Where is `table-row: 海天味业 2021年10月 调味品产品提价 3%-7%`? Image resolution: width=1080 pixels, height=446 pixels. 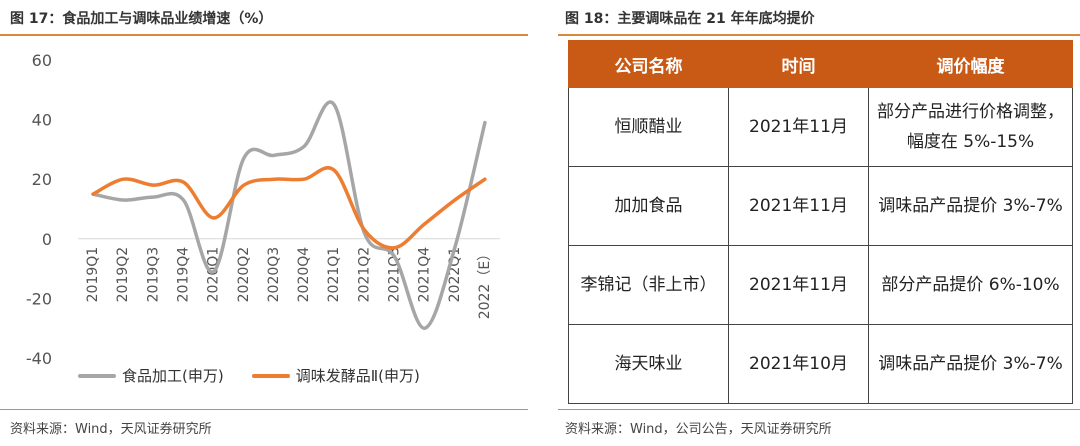 table-row: 海天味业 2021年10月 调味品产品提价 3%-7% is located at coordinates (820, 364).